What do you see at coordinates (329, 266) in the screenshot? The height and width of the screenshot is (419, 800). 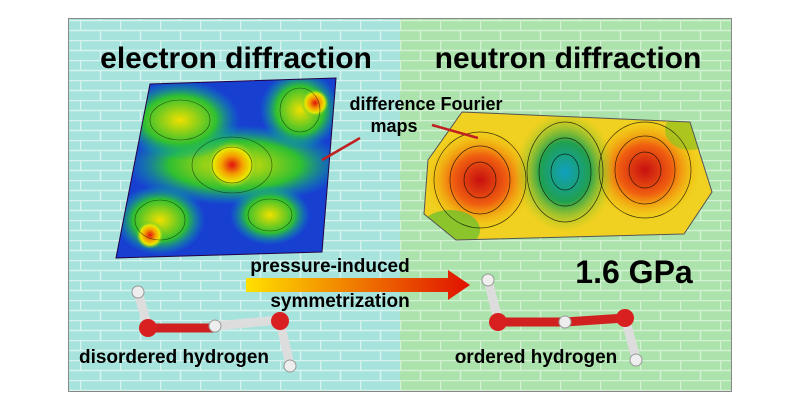 I see `arrow-label: pressure-induced` at bounding box center [329, 266].